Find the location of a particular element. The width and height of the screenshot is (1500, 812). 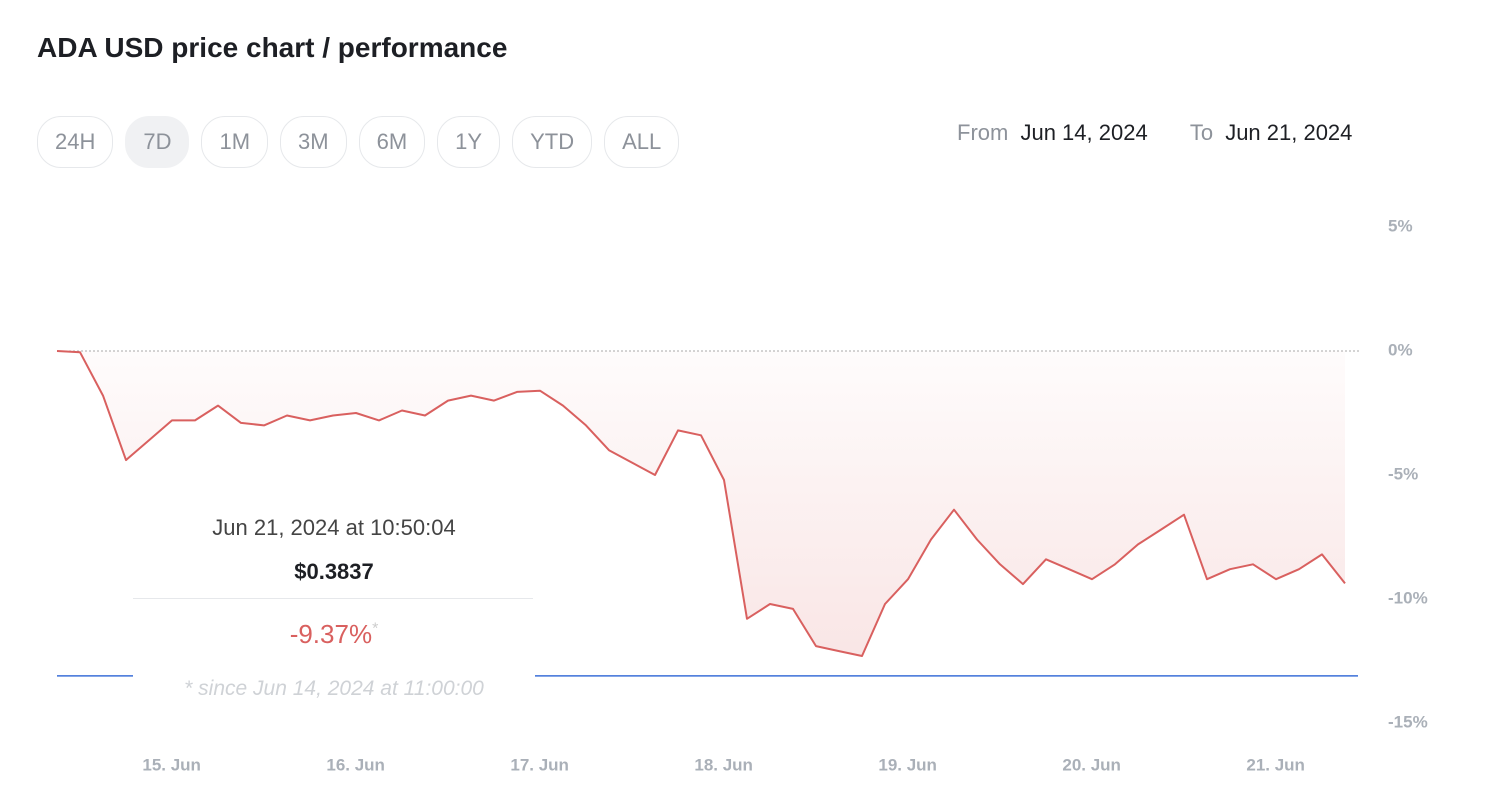

x-tick-label: 19. Jun is located at coordinates (907, 764).